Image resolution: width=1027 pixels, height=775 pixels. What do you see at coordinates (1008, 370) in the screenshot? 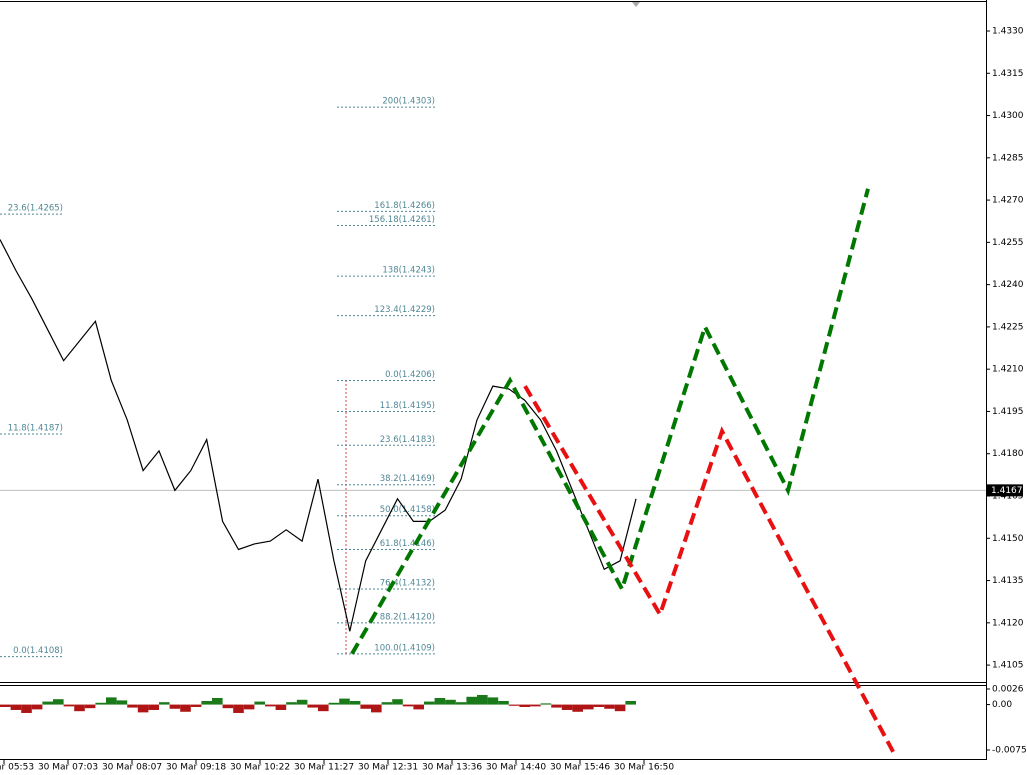
I see `y-tick-label: 1.4210` at bounding box center [1008, 370].